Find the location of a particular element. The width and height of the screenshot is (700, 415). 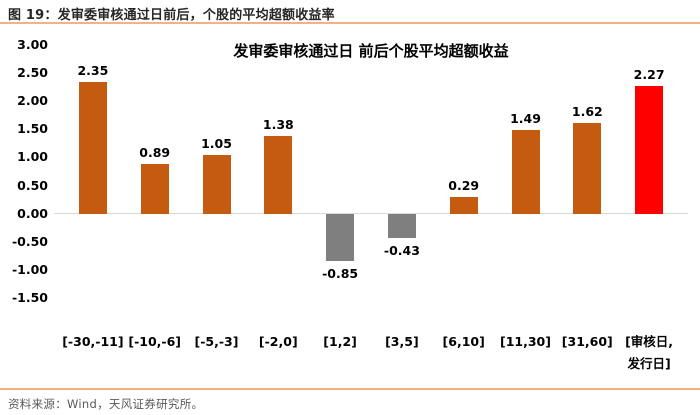

bar-[1,2] is located at coordinates (340, 237).